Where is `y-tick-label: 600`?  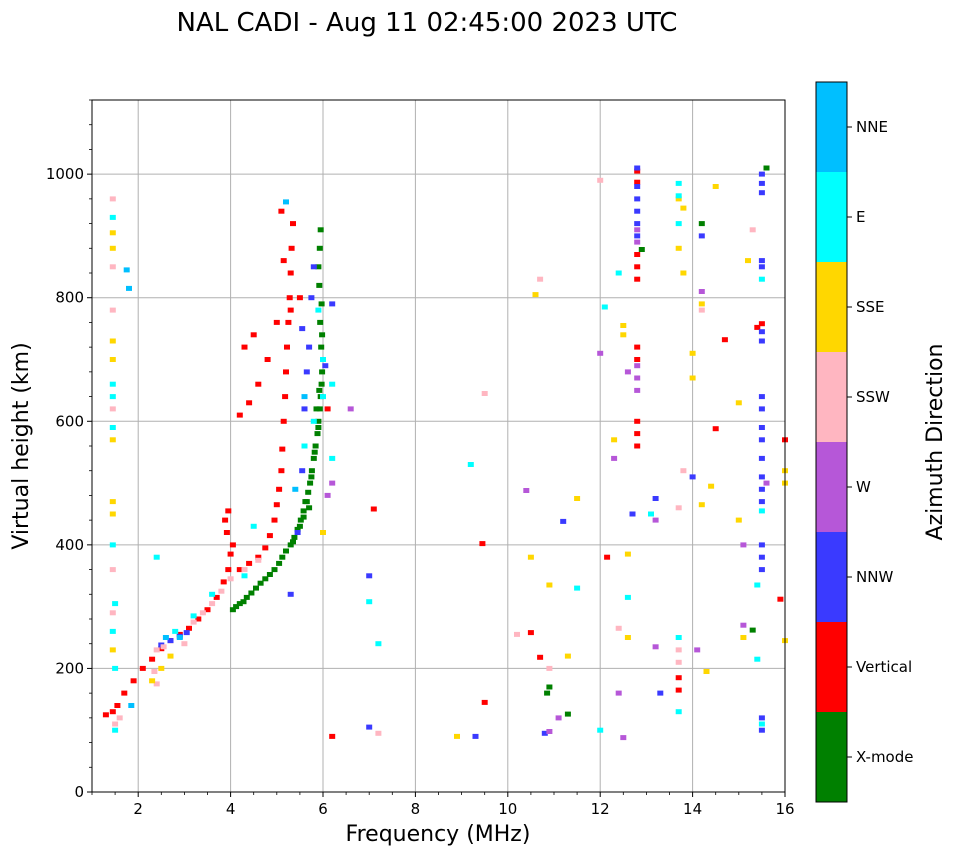 y-tick-label: 600 is located at coordinates (69, 421).